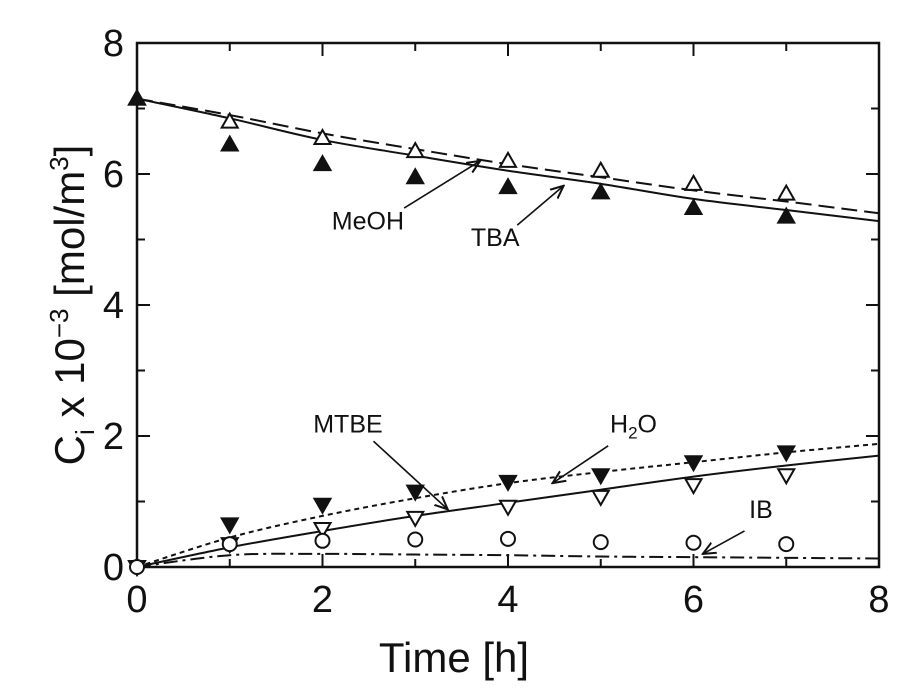  I want to click on y-tick-label: 4, so click(113, 306).